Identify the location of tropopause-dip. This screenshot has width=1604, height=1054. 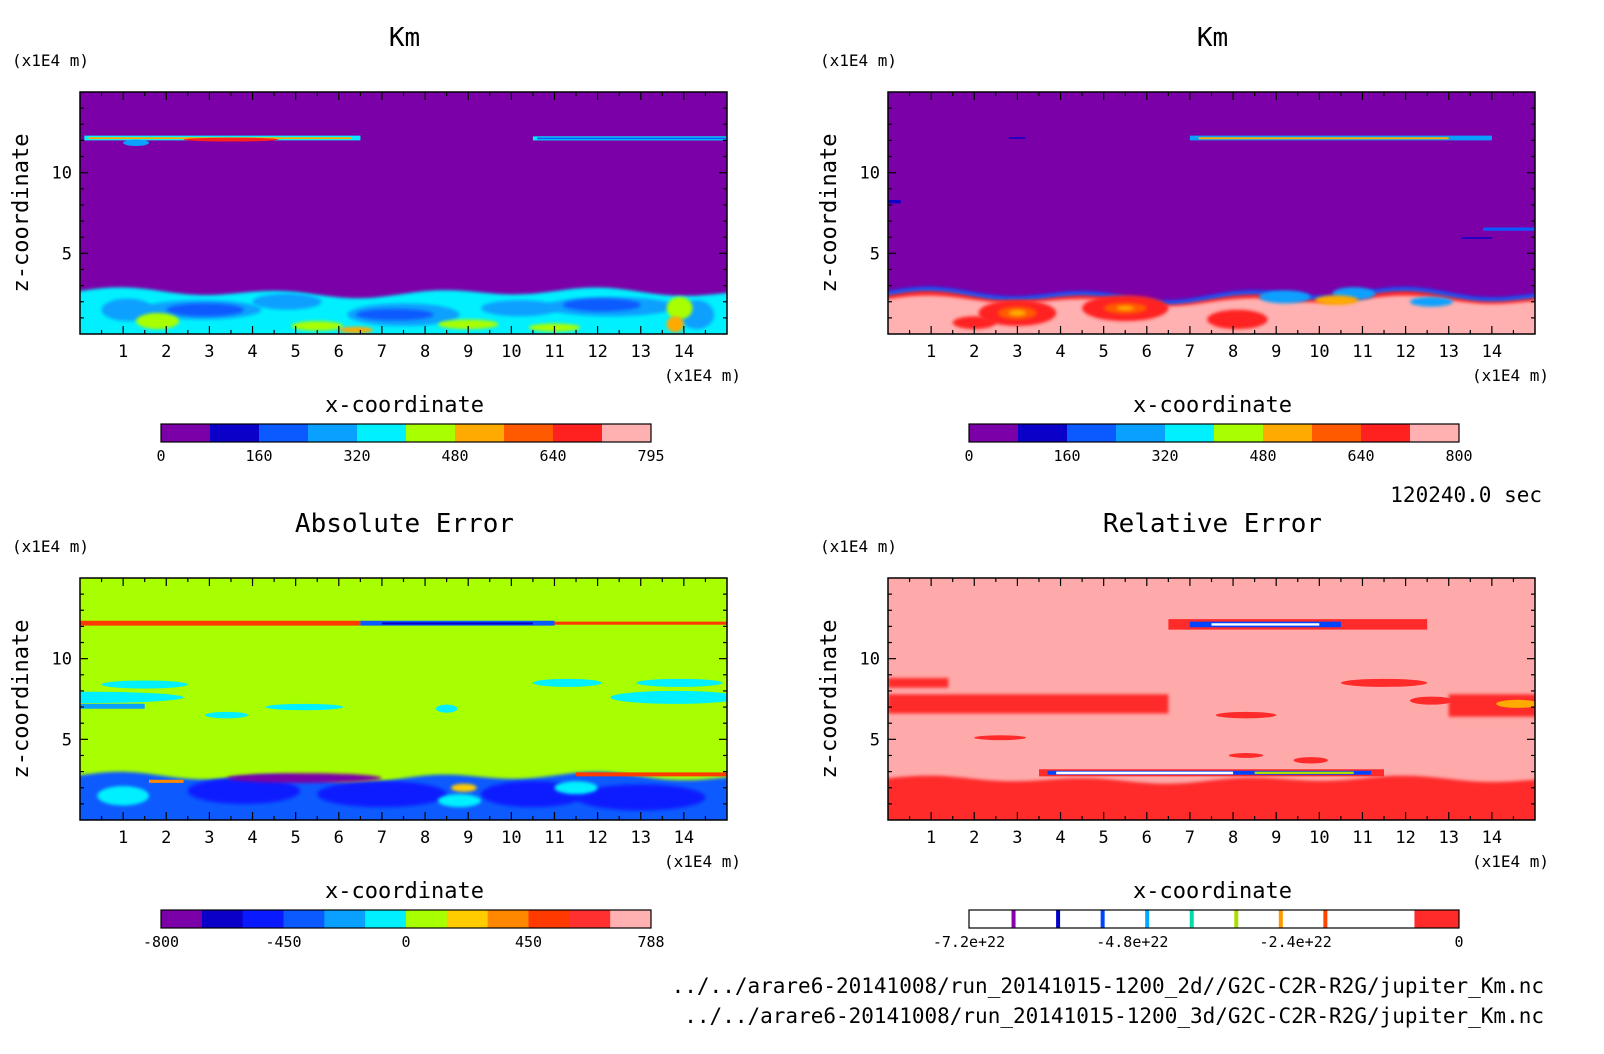
(136, 143).